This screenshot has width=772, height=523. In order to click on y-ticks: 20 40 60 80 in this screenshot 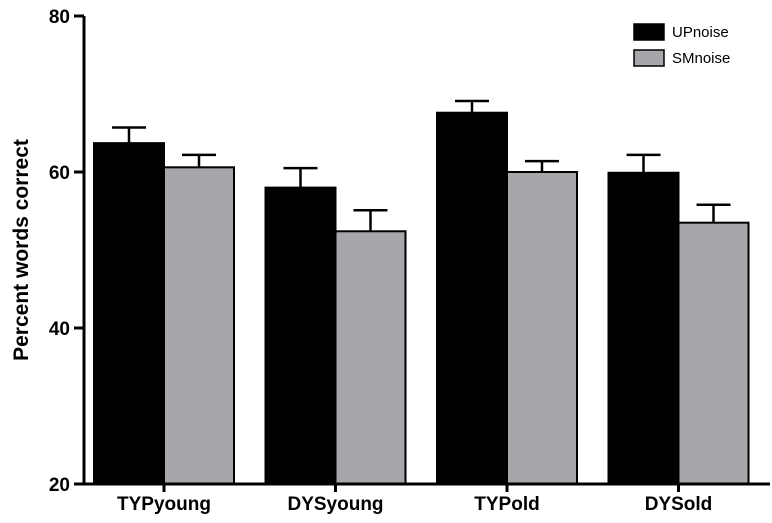, I will do `click(66, 251)`.